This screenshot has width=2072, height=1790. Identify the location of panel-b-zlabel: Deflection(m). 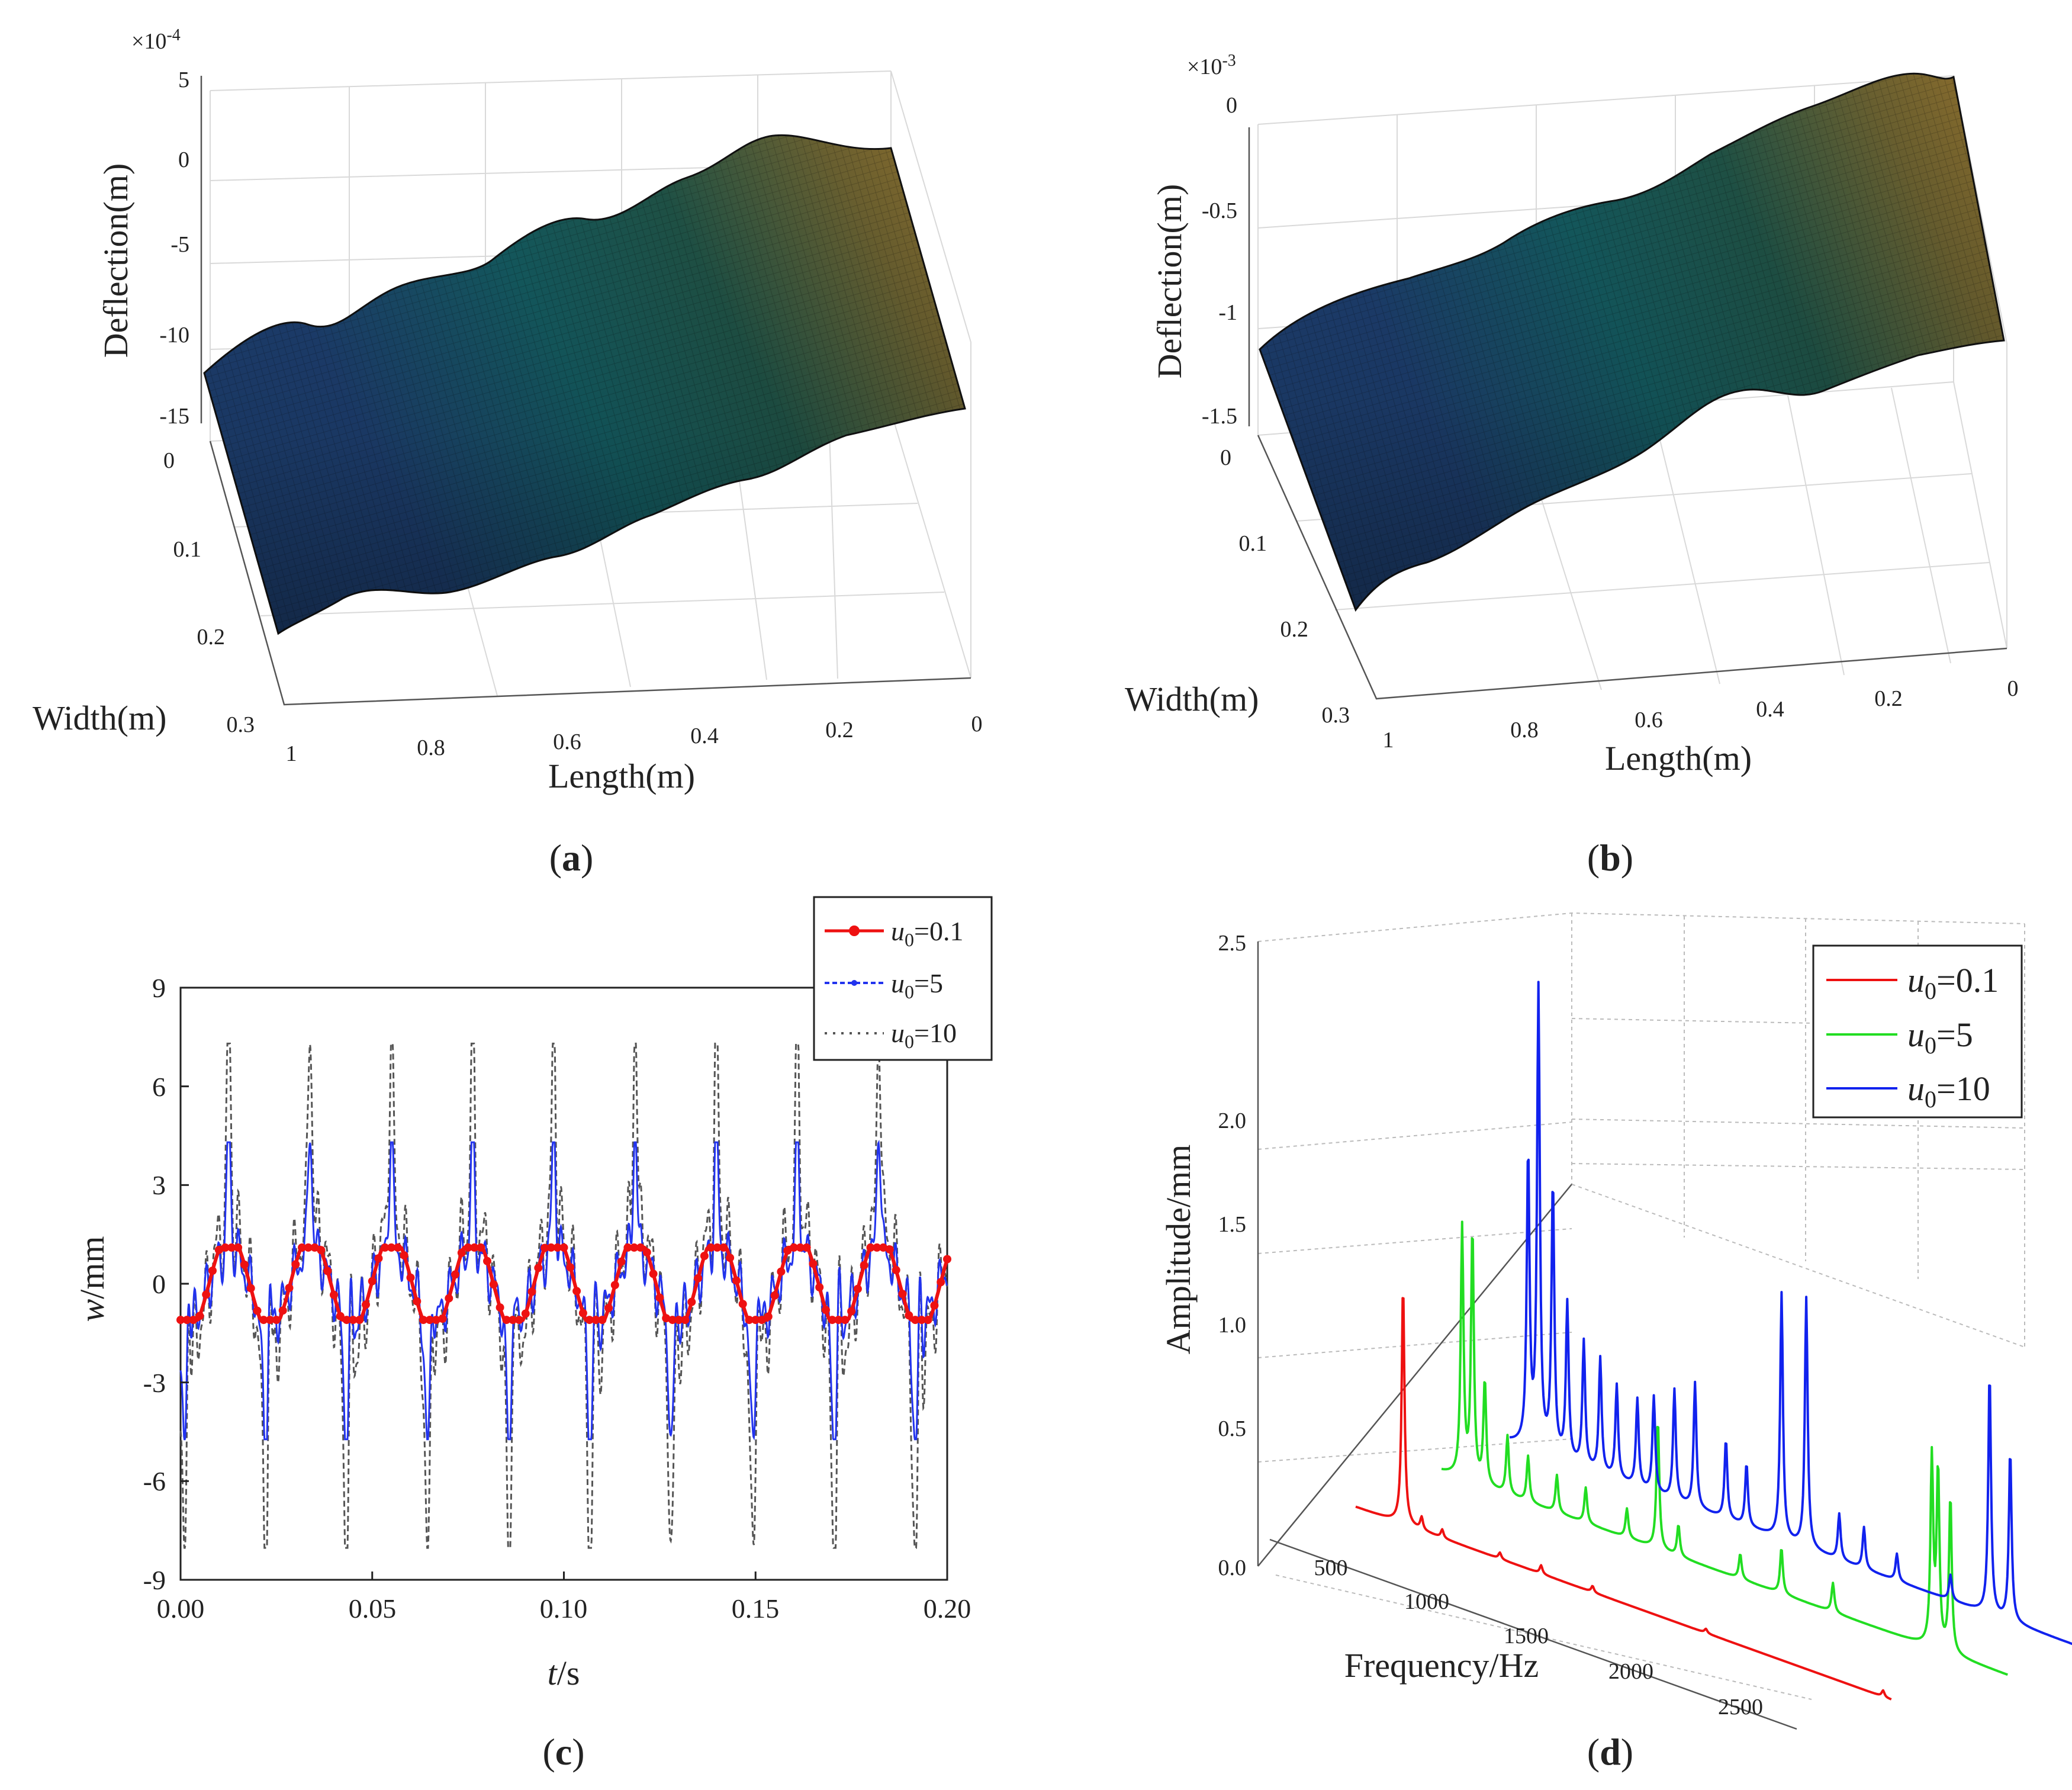
(1169, 282).